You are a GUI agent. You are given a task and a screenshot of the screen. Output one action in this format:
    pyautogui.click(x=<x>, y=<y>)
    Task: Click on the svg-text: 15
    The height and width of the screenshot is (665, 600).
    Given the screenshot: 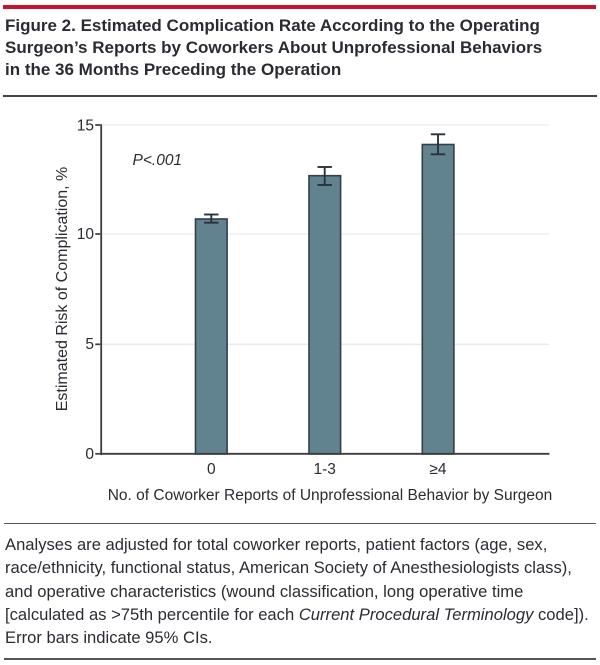 What is the action you would take?
    pyautogui.click(x=85, y=125)
    